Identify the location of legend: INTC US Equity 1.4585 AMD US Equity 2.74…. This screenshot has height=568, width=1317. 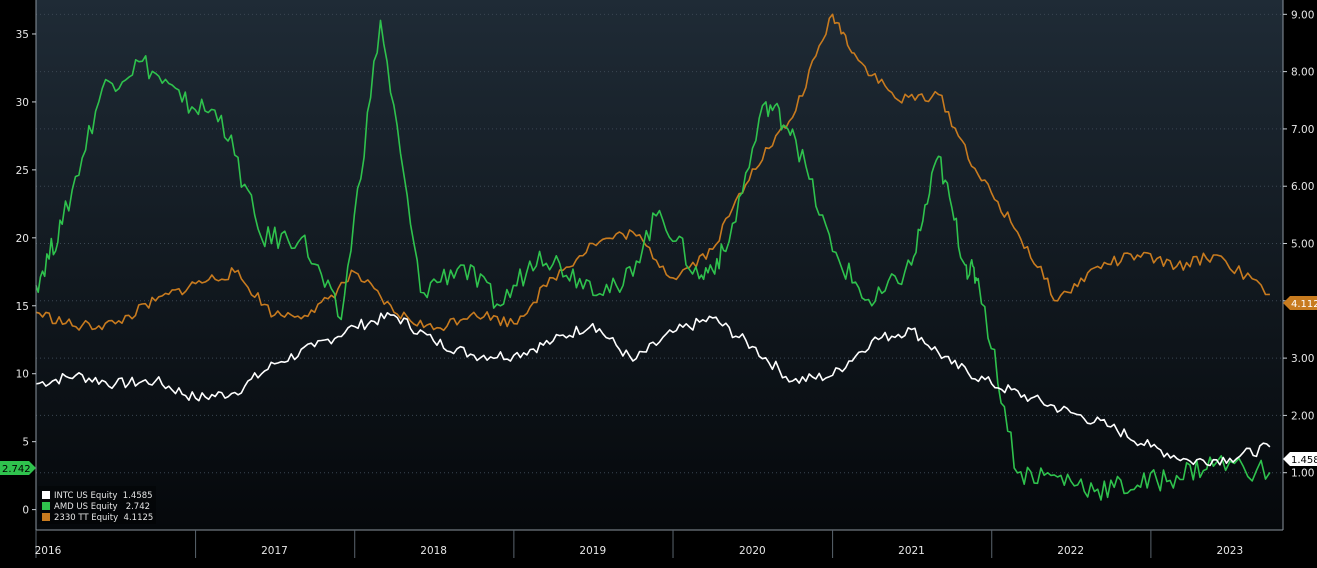
(97, 505).